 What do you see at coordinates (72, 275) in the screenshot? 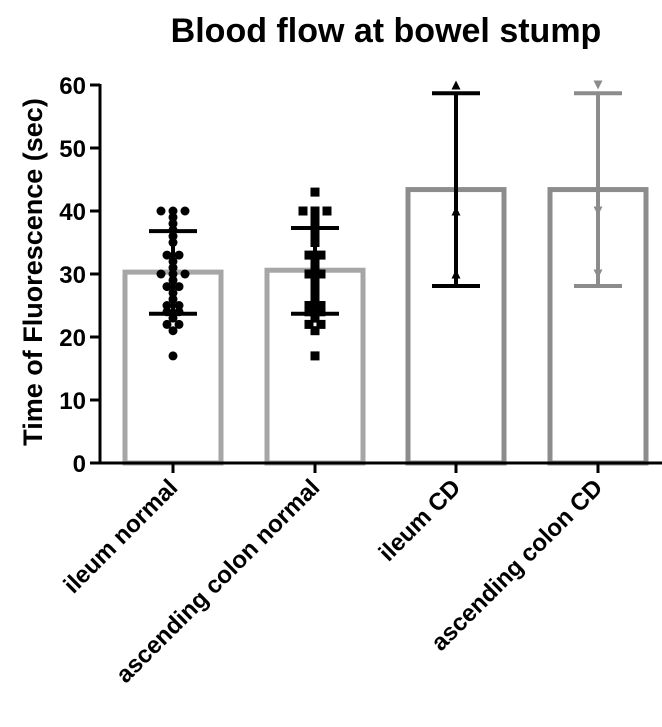
I see `y-tick-label: 30` at bounding box center [72, 275].